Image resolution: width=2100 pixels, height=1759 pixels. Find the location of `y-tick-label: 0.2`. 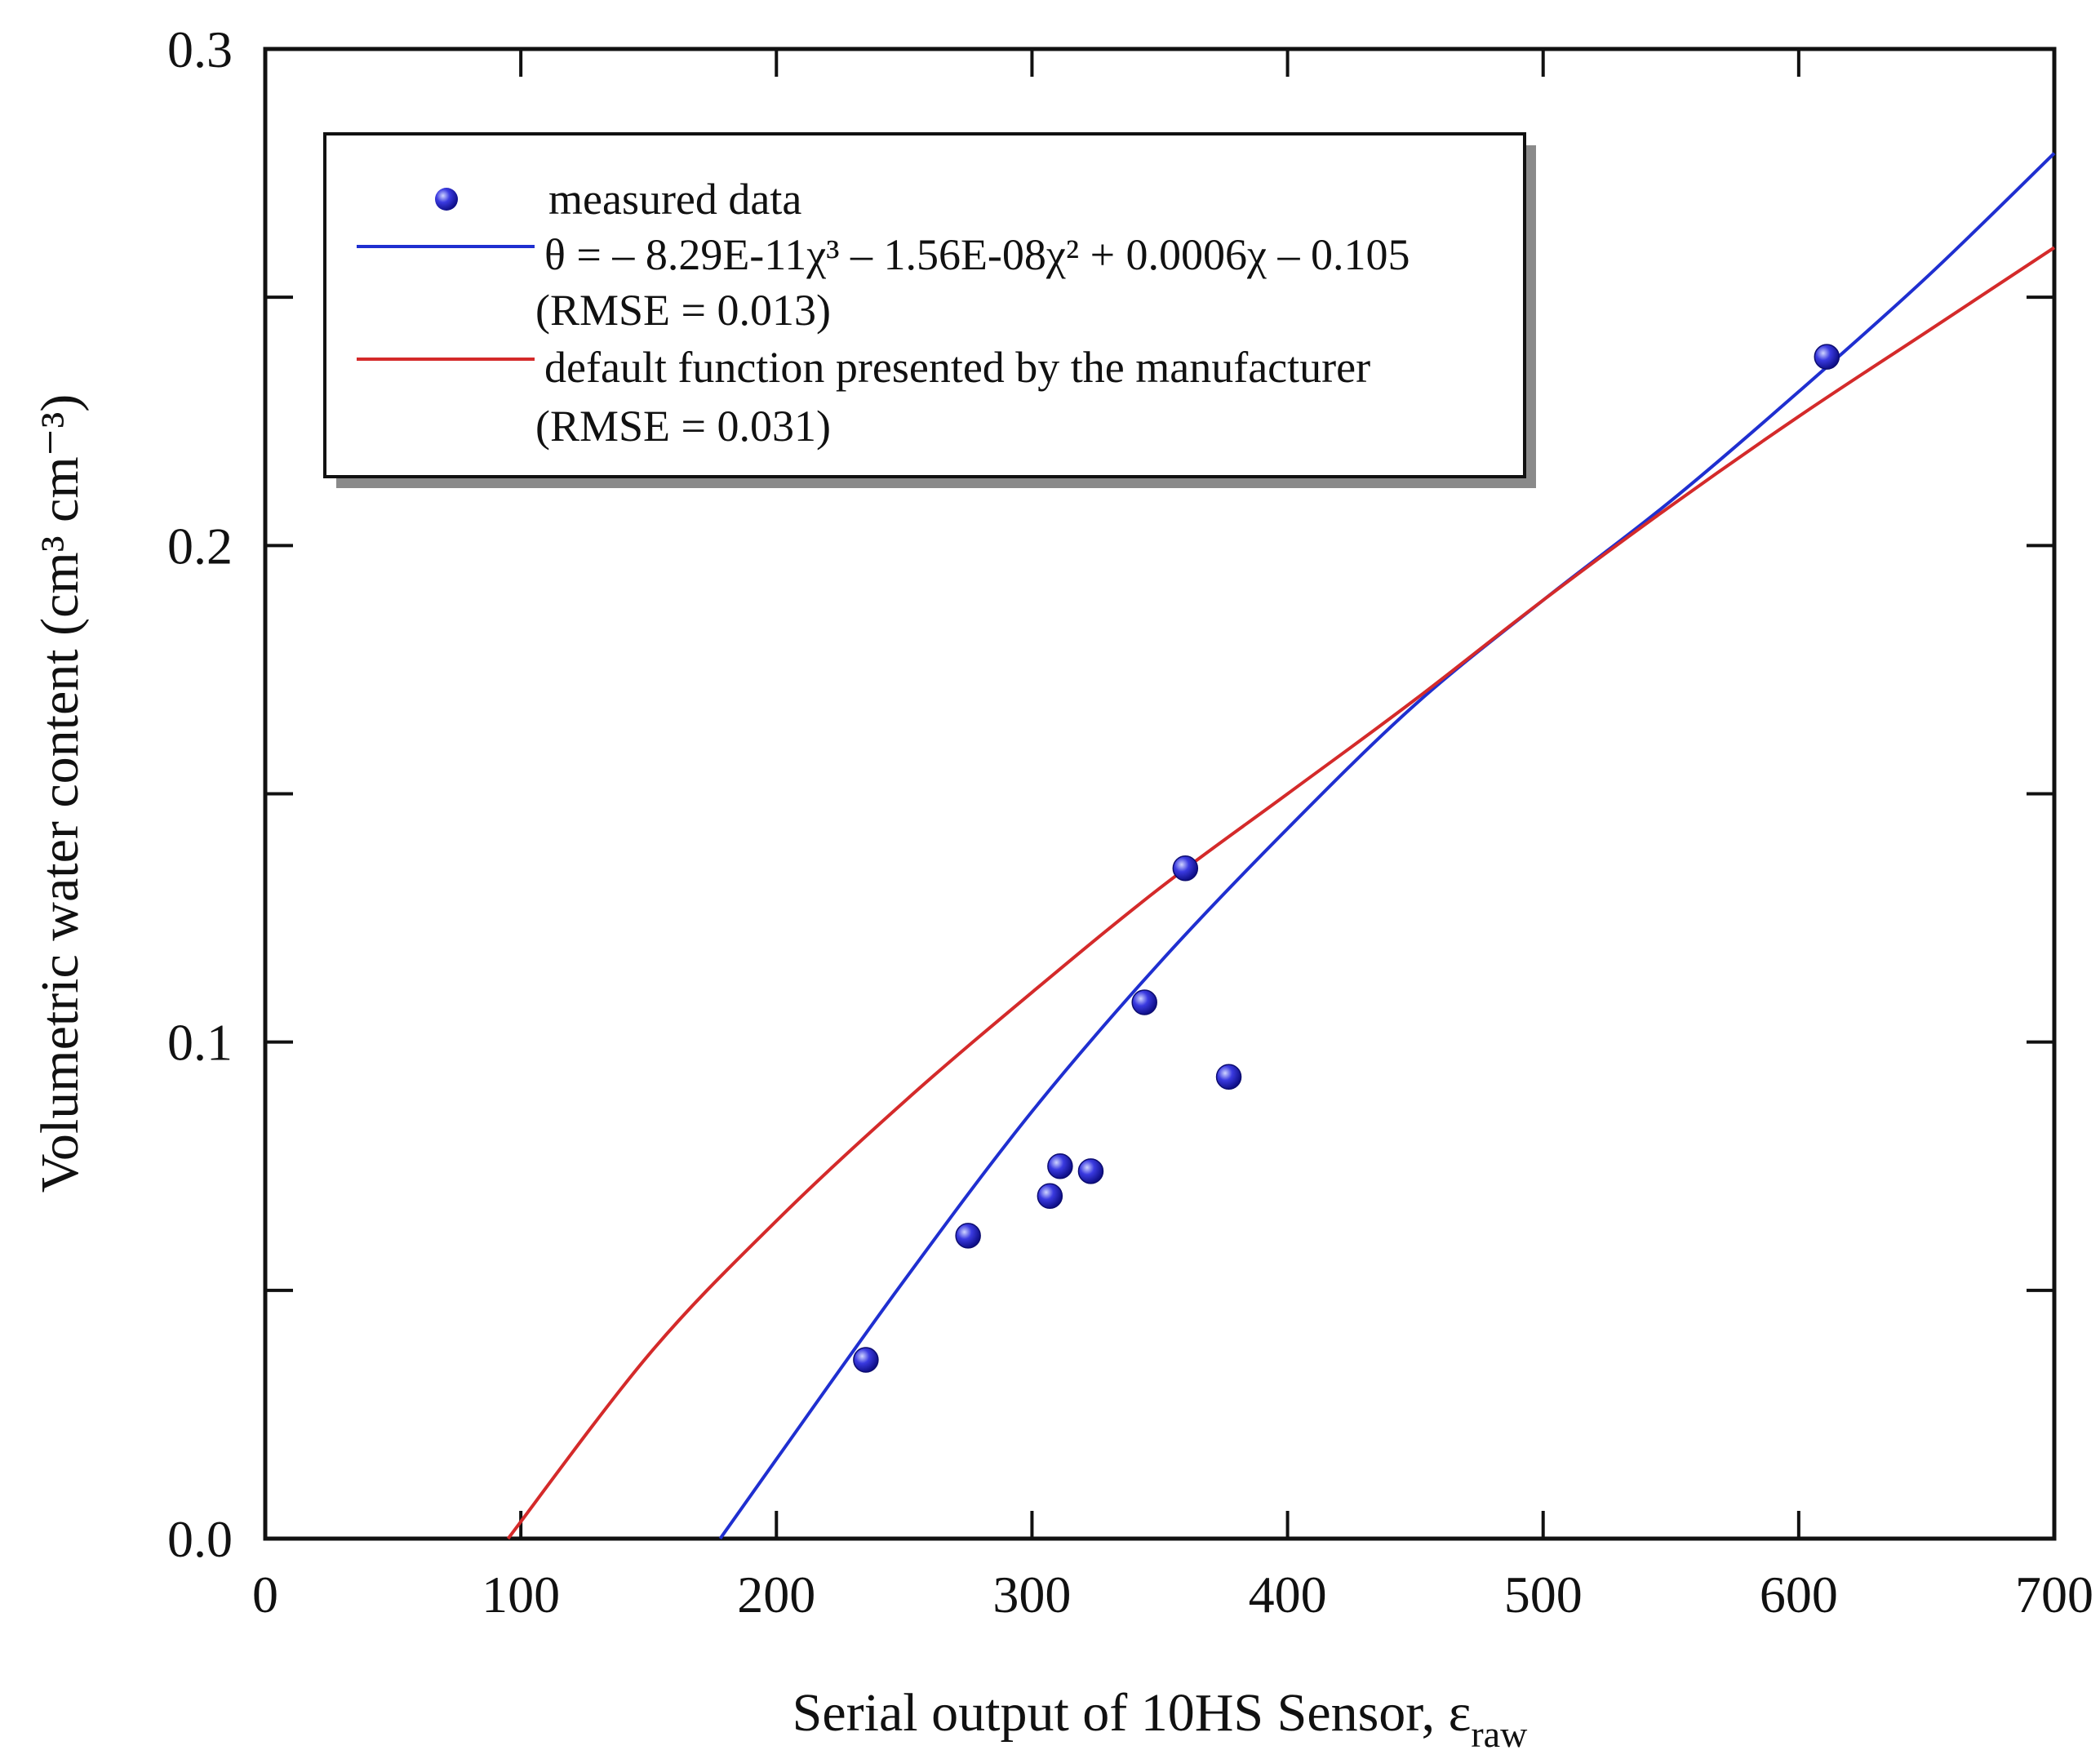

y-tick-label: 0.2 is located at coordinates (200, 546).